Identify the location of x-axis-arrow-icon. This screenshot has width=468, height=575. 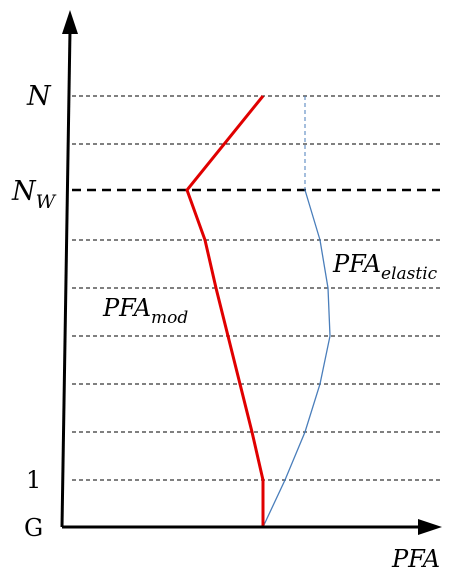
(430, 527).